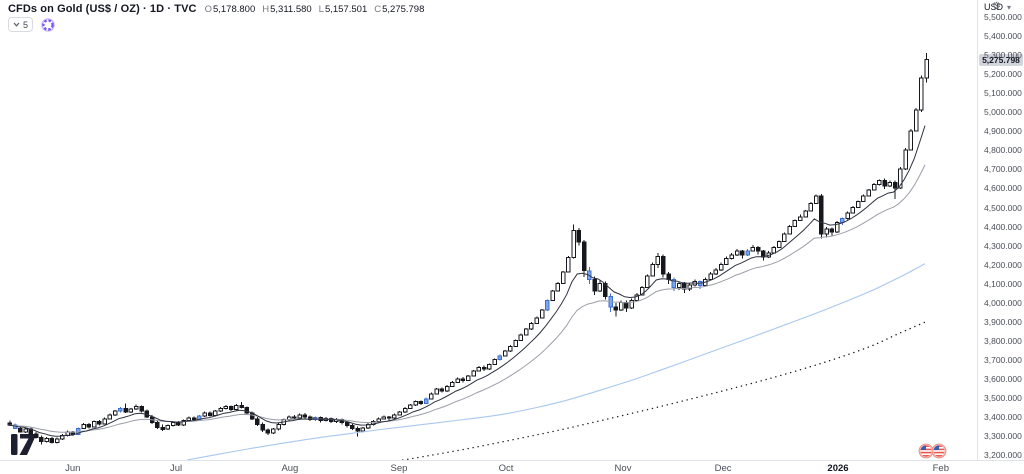 Image resolution: width=1024 pixels, height=474 pixels. Describe the element at coordinates (1003, 17) in the screenshot. I see `price-tick-label: 5,500.000` at that location.